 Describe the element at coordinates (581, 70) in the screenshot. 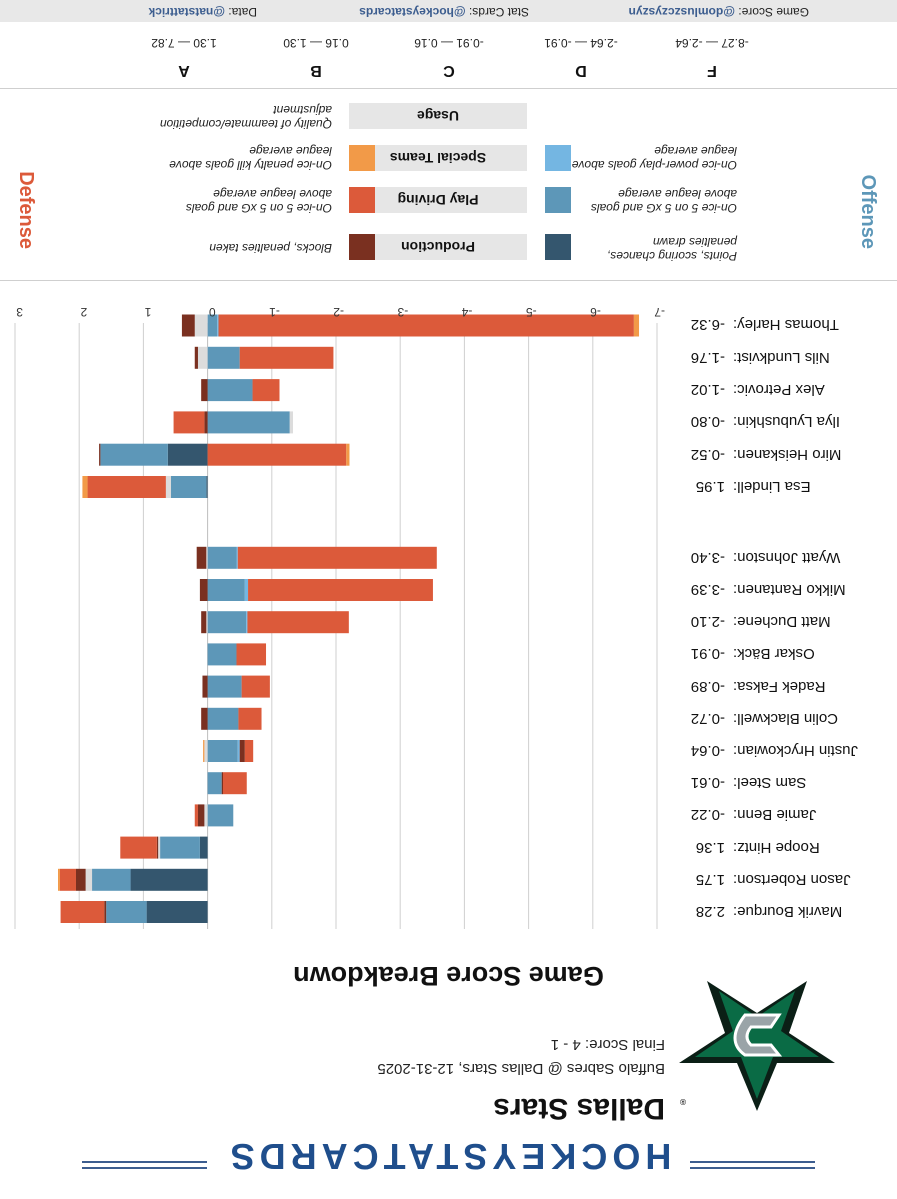

I see `grade-d: D` at that location.